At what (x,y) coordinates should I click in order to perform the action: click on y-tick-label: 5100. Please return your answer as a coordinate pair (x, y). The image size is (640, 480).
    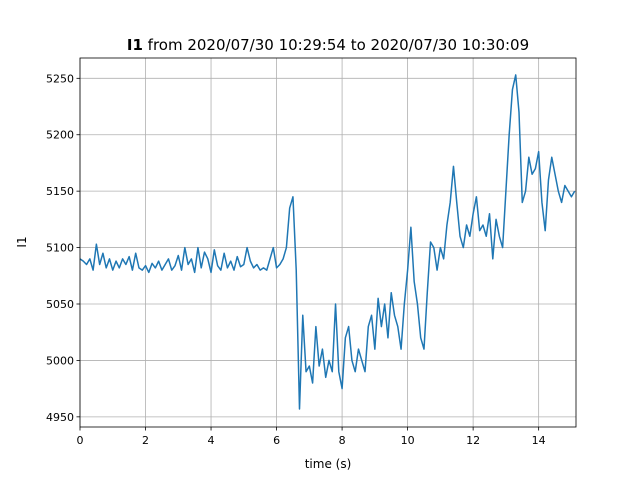
    Looking at the image, I should click on (60, 248).